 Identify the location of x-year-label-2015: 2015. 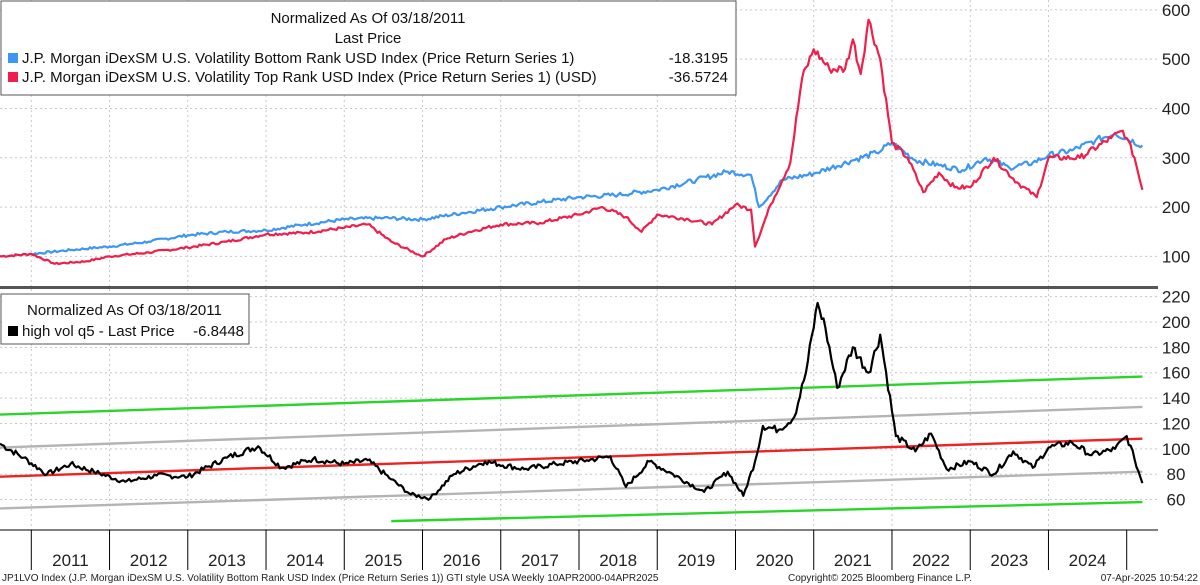
(383, 560).